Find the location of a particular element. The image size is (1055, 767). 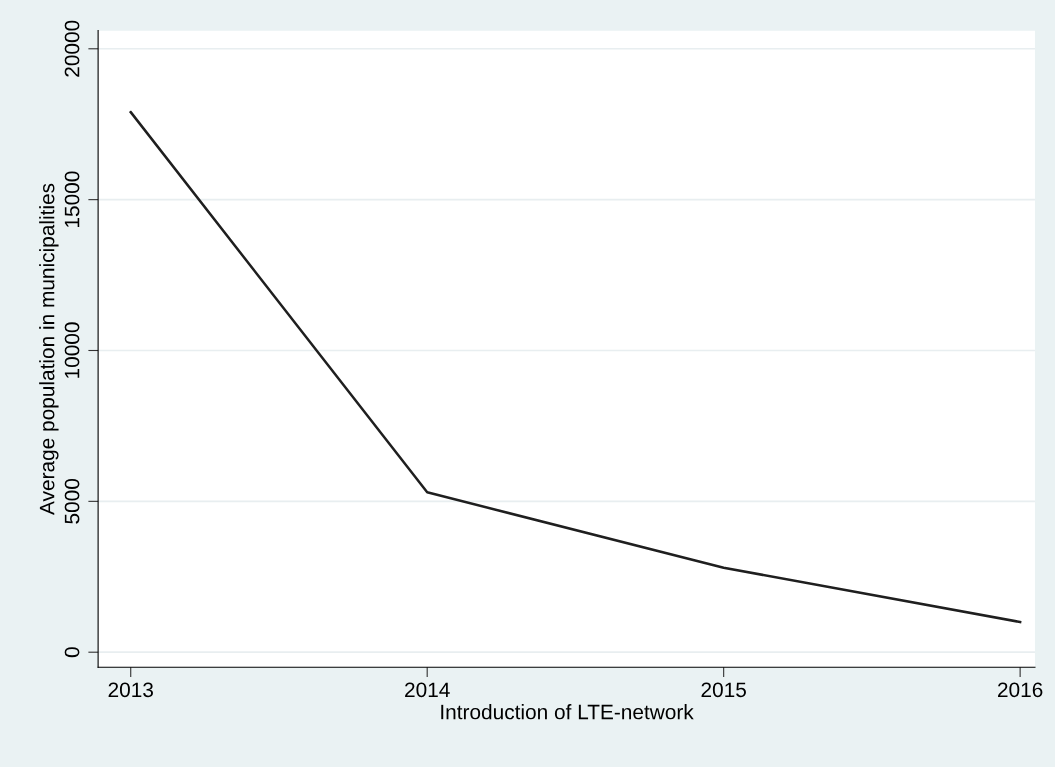

y-tick-label: 0 is located at coordinates (72, 652).